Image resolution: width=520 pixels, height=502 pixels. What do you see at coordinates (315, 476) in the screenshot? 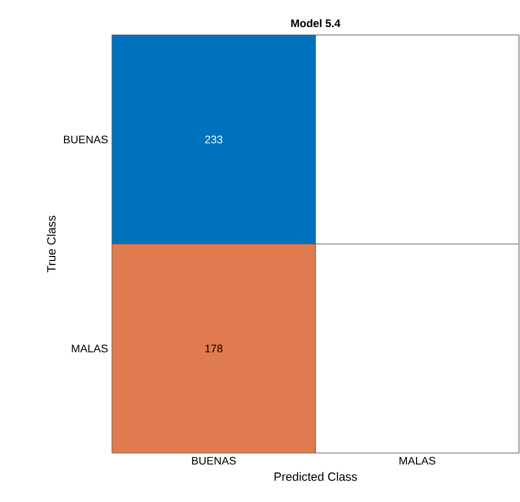
I see `x-axis-title: Predicted Class` at bounding box center [315, 476].